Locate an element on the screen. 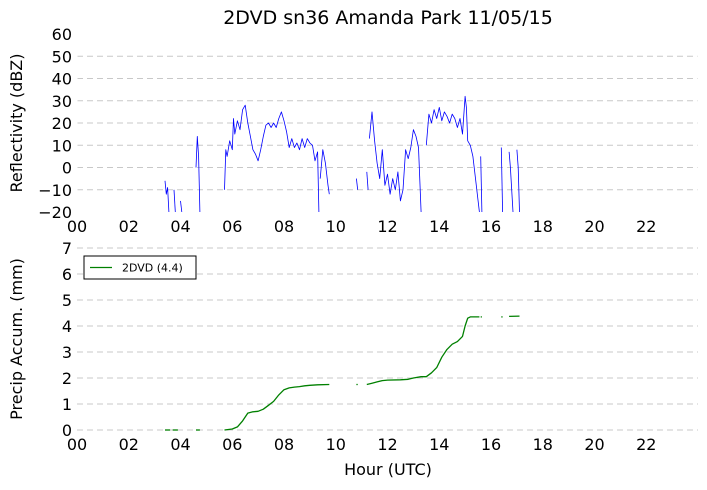 The width and height of the screenshot is (707, 490). precip-x-tick-label: 20 is located at coordinates (594, 444).